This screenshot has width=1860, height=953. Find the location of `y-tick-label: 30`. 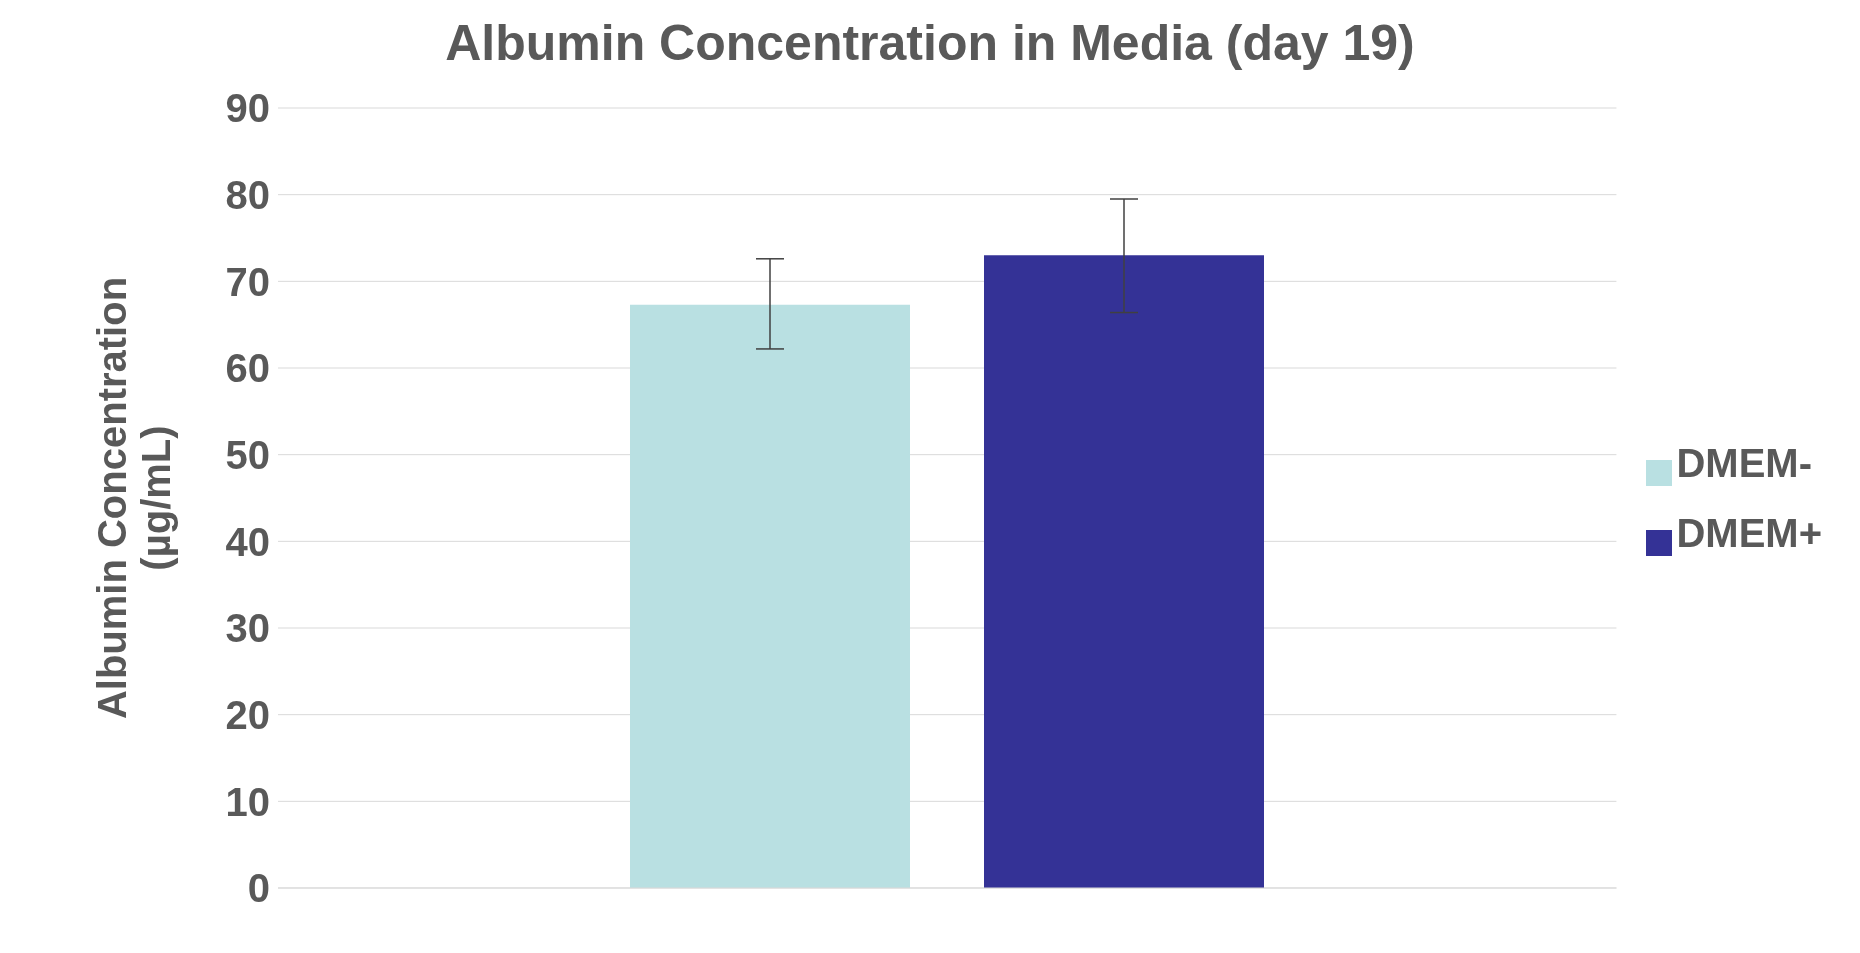

y-tick-label: 30 is located at coordinates (247, 628).